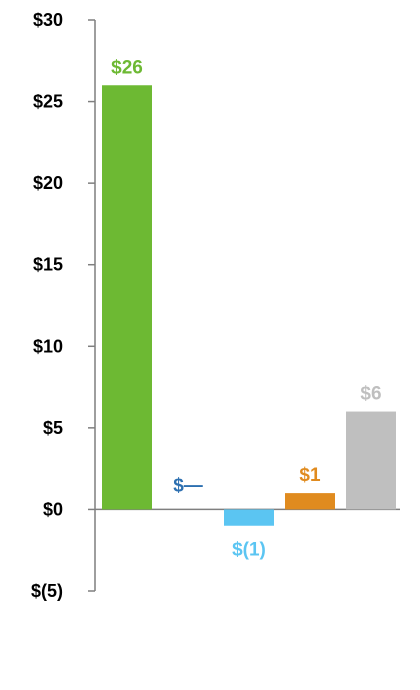 The height and width of the screenshot is (690, 420). What do you see at coordinates (48, 346) in the screenshot?
I see `y-tick-label: $10` at bounding box center [48, 346].